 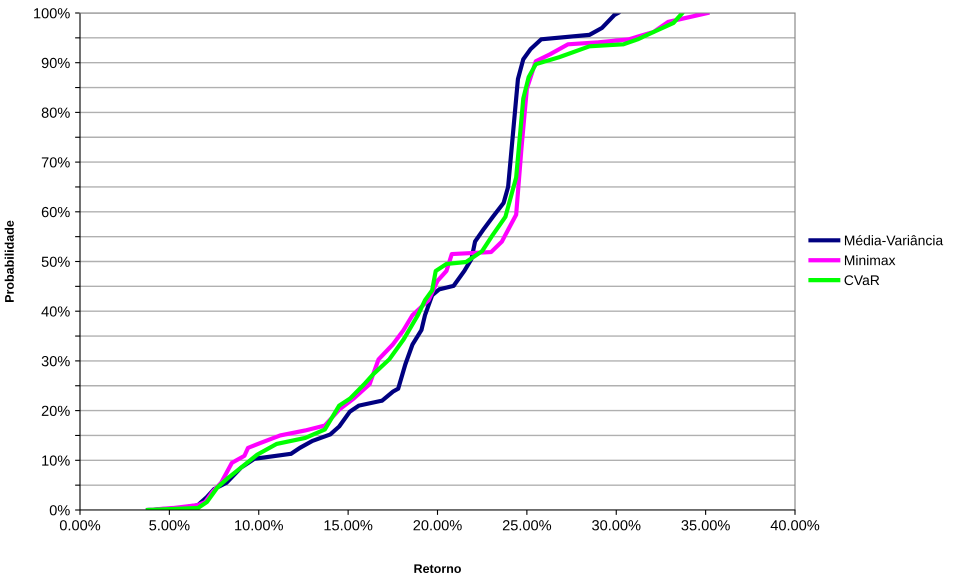 I want to click on y-tick-label: 80%, so click(x=56, y=113).